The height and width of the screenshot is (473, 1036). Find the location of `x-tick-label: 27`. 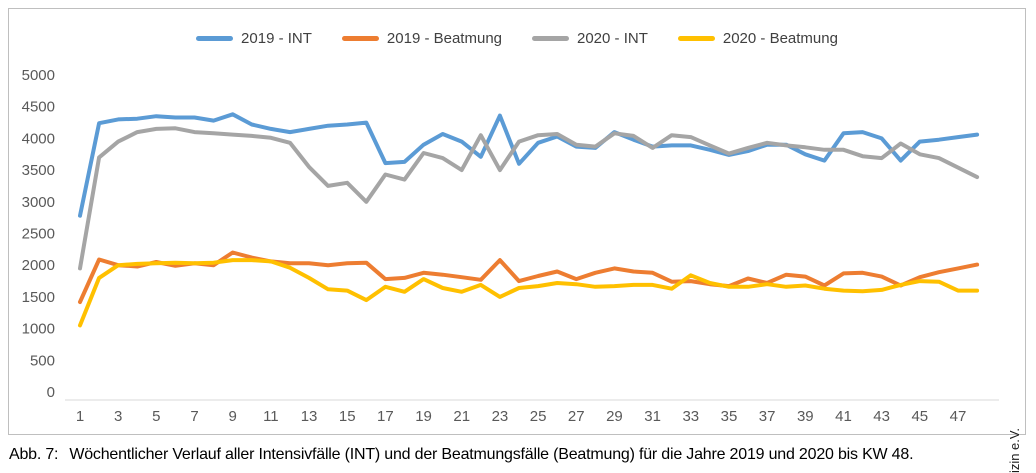

x-tick-label: 27 is located at coordinates (576, 416).